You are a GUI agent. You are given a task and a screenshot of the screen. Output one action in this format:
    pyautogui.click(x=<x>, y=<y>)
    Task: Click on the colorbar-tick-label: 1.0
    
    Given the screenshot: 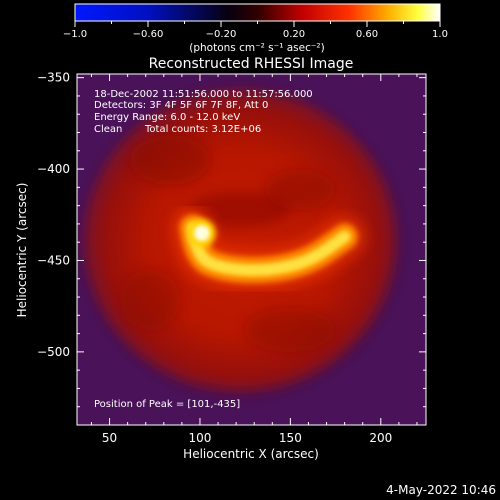 What is the action you would take?
    pyautogui.click(x=440, y=34)
    